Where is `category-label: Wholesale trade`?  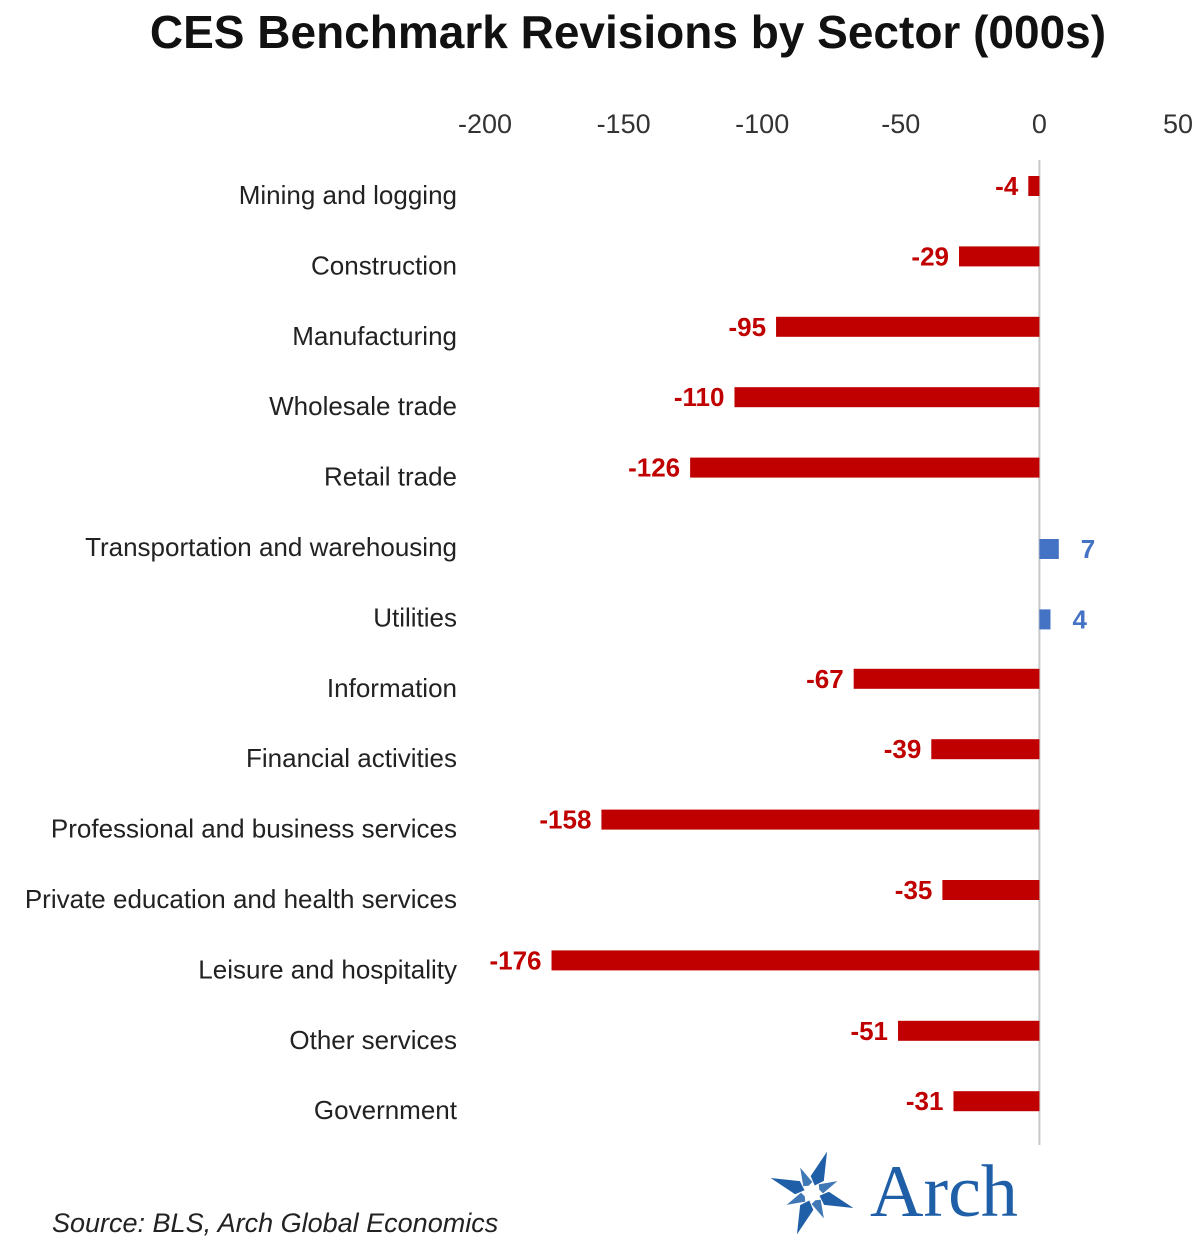 category-label: Wholesale trade is located at coordinates (363, 406).